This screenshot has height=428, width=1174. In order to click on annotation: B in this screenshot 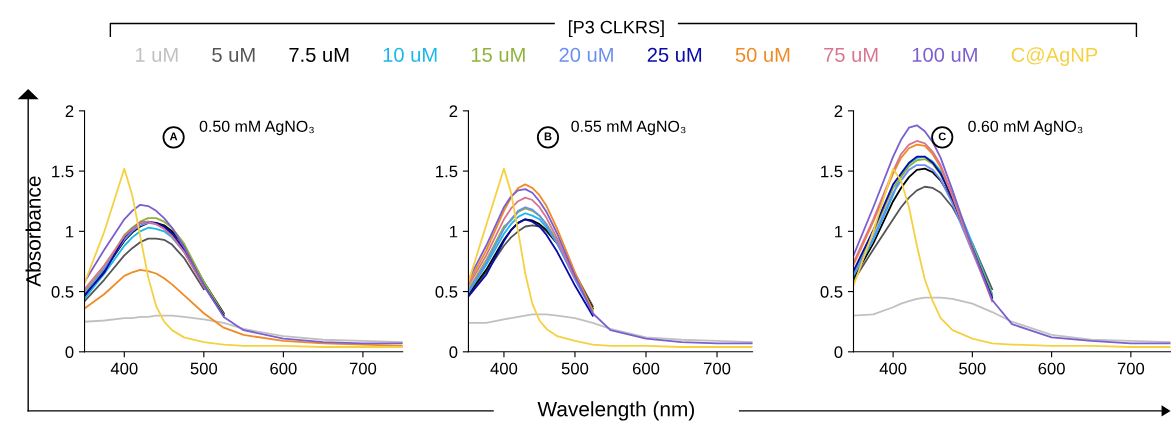, I will do `click(548, 136)`.